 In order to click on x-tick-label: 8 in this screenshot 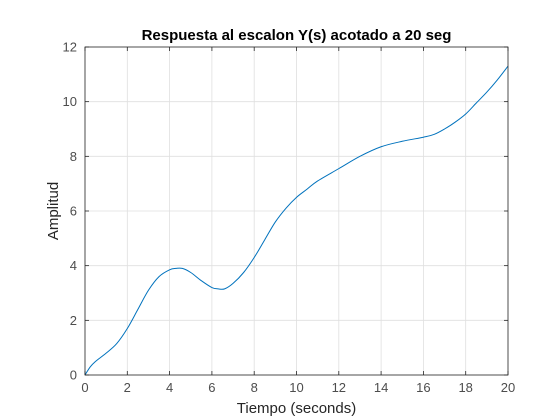, I will do `click(254, 387)`.